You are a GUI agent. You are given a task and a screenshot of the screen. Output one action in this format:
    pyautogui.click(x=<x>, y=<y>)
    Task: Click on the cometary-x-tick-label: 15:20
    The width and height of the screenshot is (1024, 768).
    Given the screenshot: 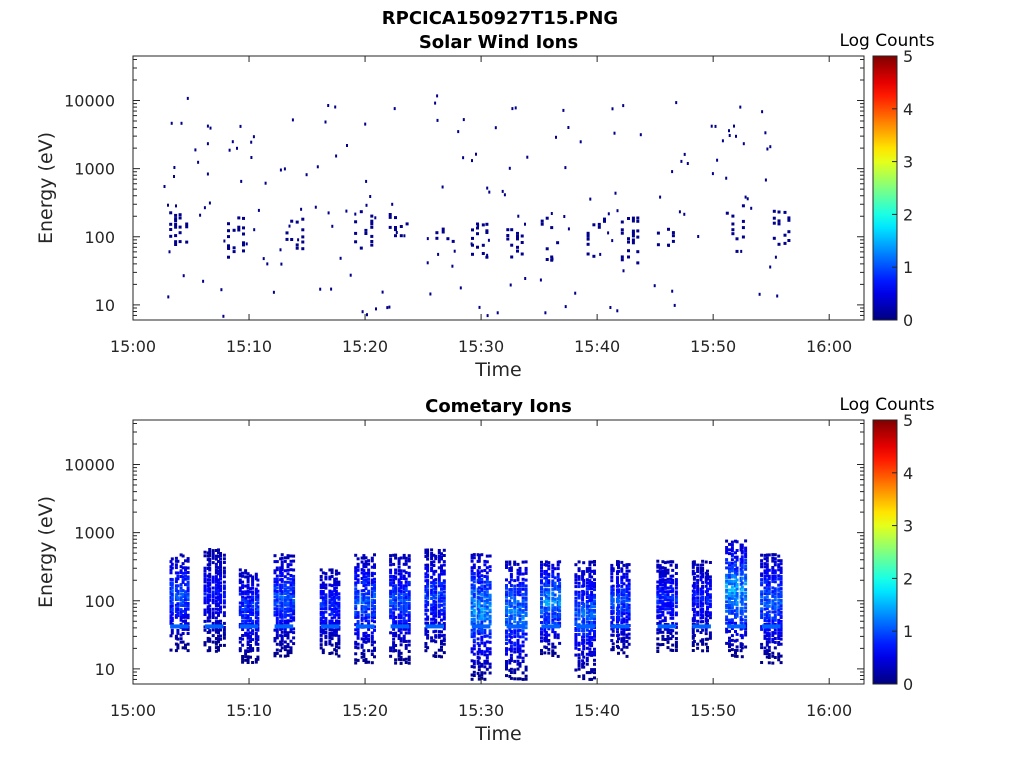 What is the action you would take?
    pyautogui.click(x=365, y=710)
    